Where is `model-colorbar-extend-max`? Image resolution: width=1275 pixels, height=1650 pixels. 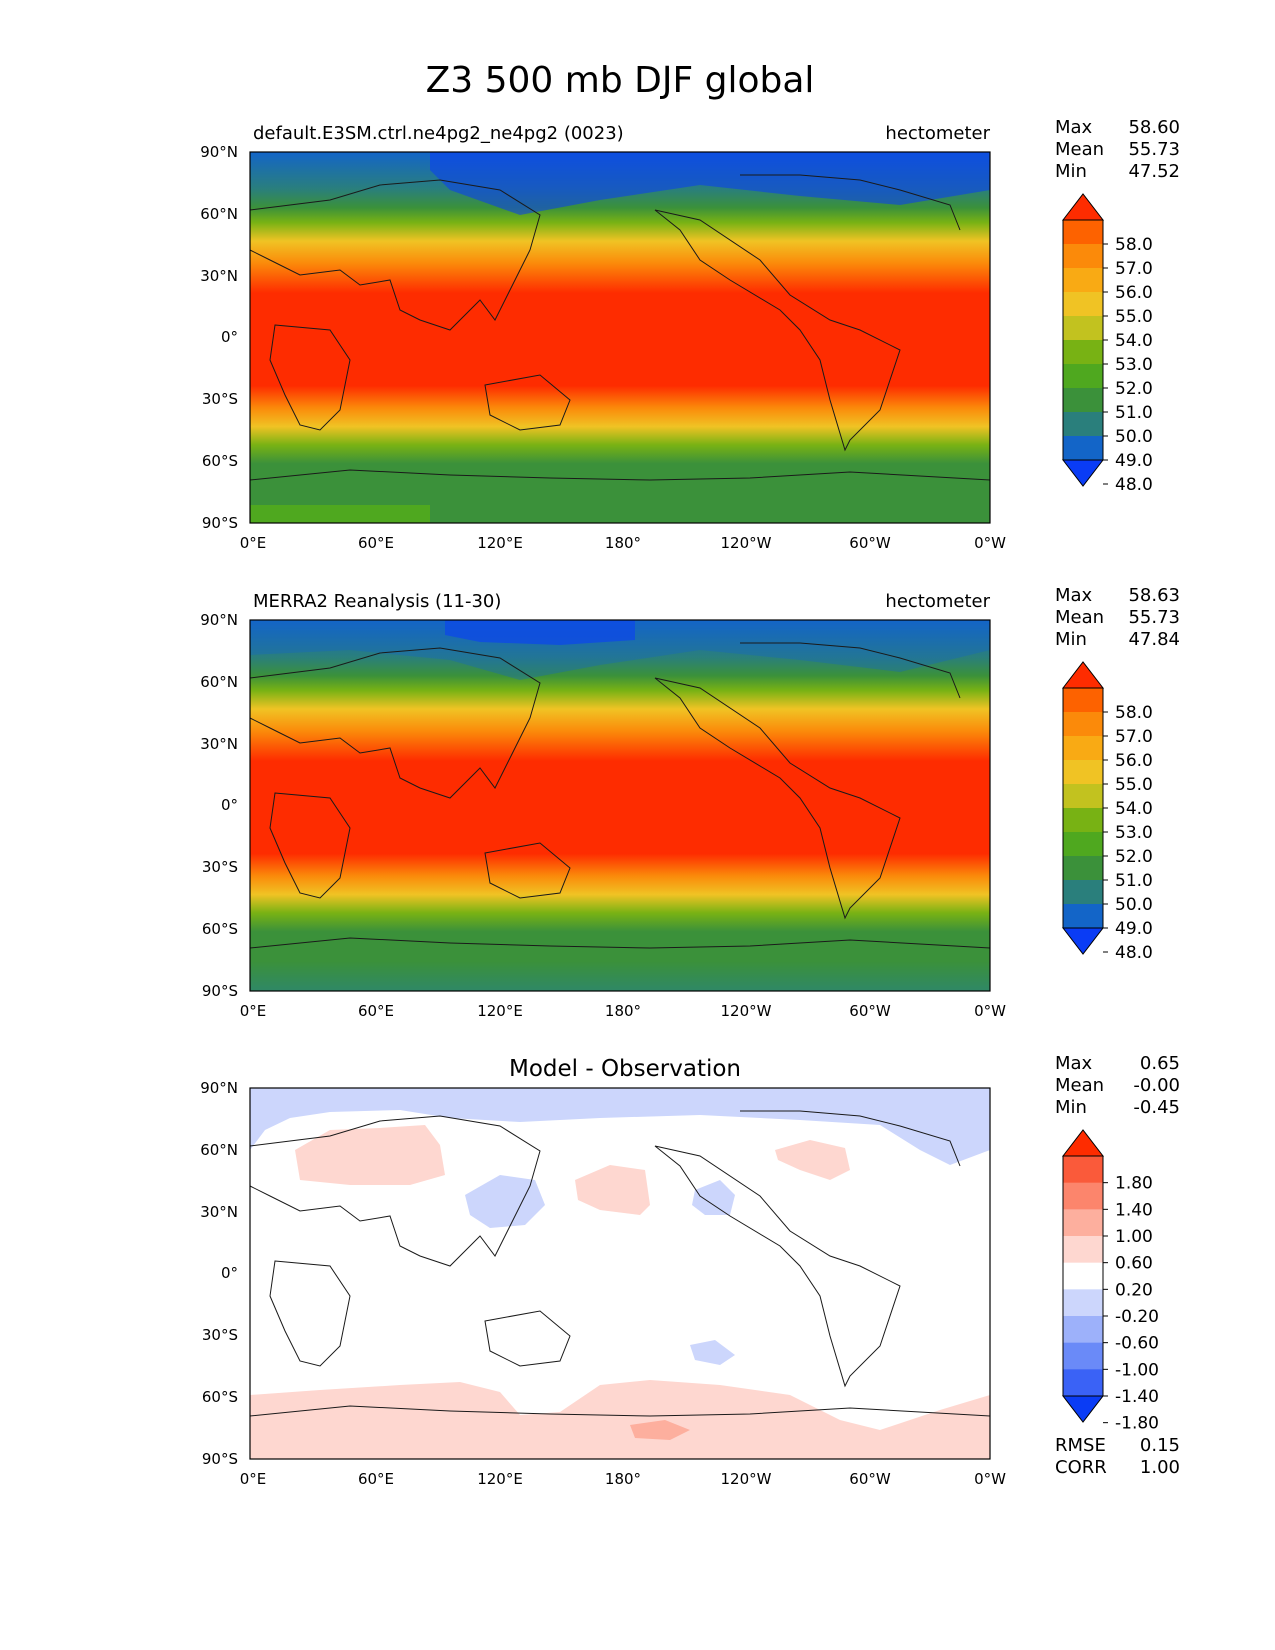 model-colorbar-extend-max is located at coordinates (1083, 207).